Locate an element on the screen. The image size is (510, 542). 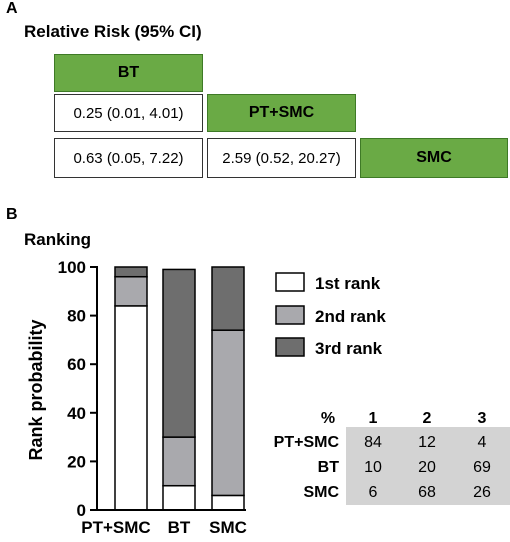
legend-swatch-rank1 is located at coordinates (290, 282).